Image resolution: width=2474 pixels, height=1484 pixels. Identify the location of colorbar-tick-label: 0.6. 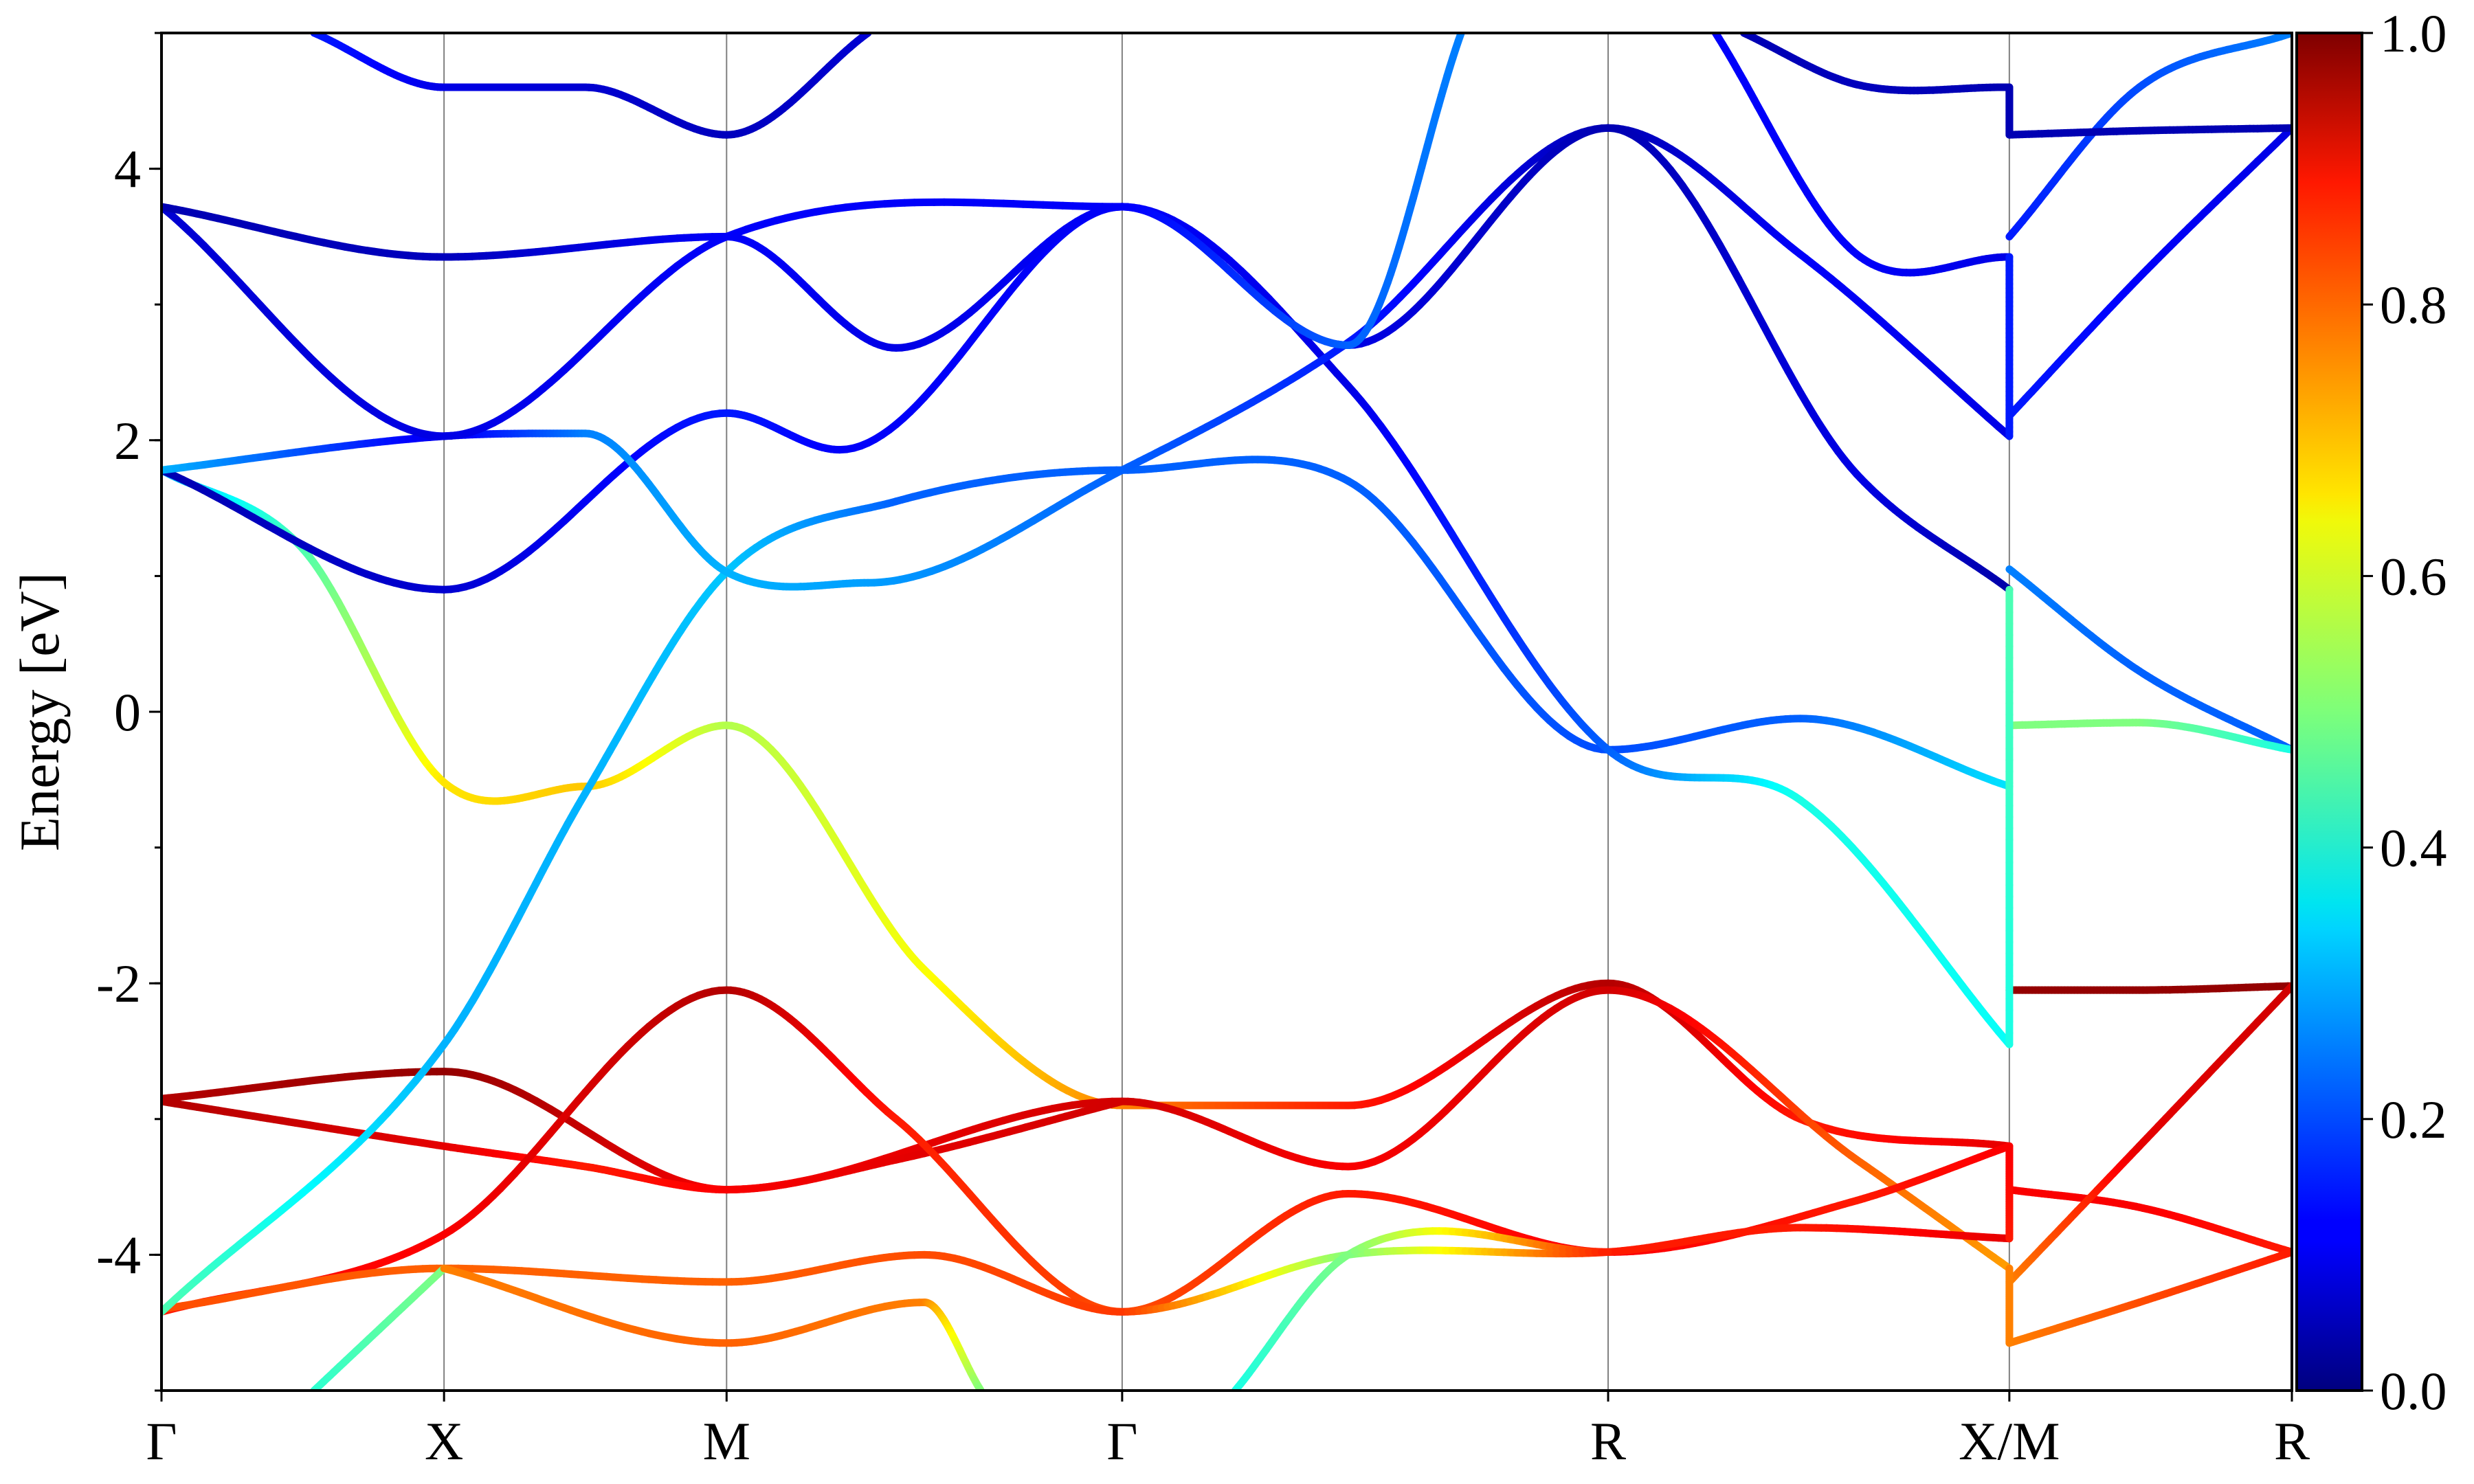
(2413, 576).